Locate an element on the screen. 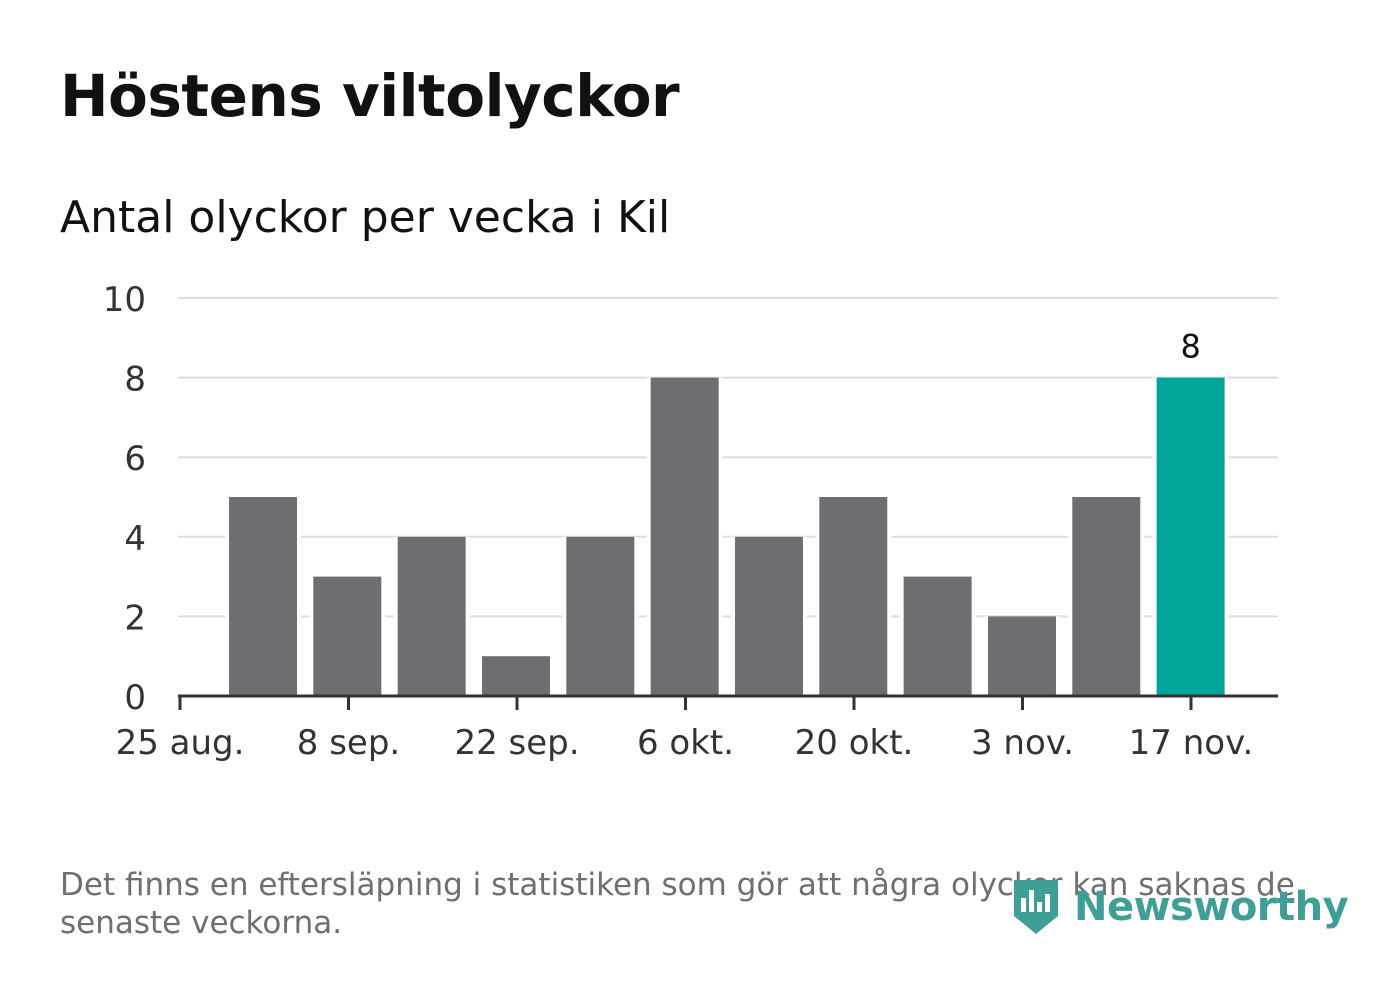 The image size is (1382, 999). chart-subtitle: Antal olyckor per vecka i Kil is located at coordinates (365, 217).